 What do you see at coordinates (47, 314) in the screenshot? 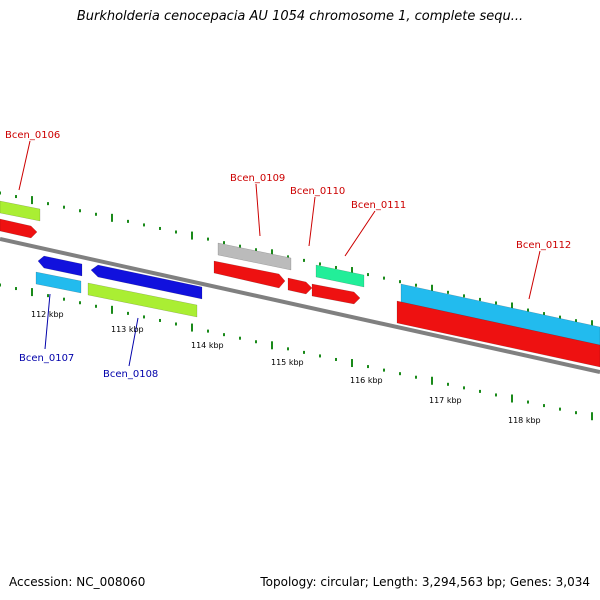
I see `scale-label-112: 112 kbp` at bounding box center [47, 314].